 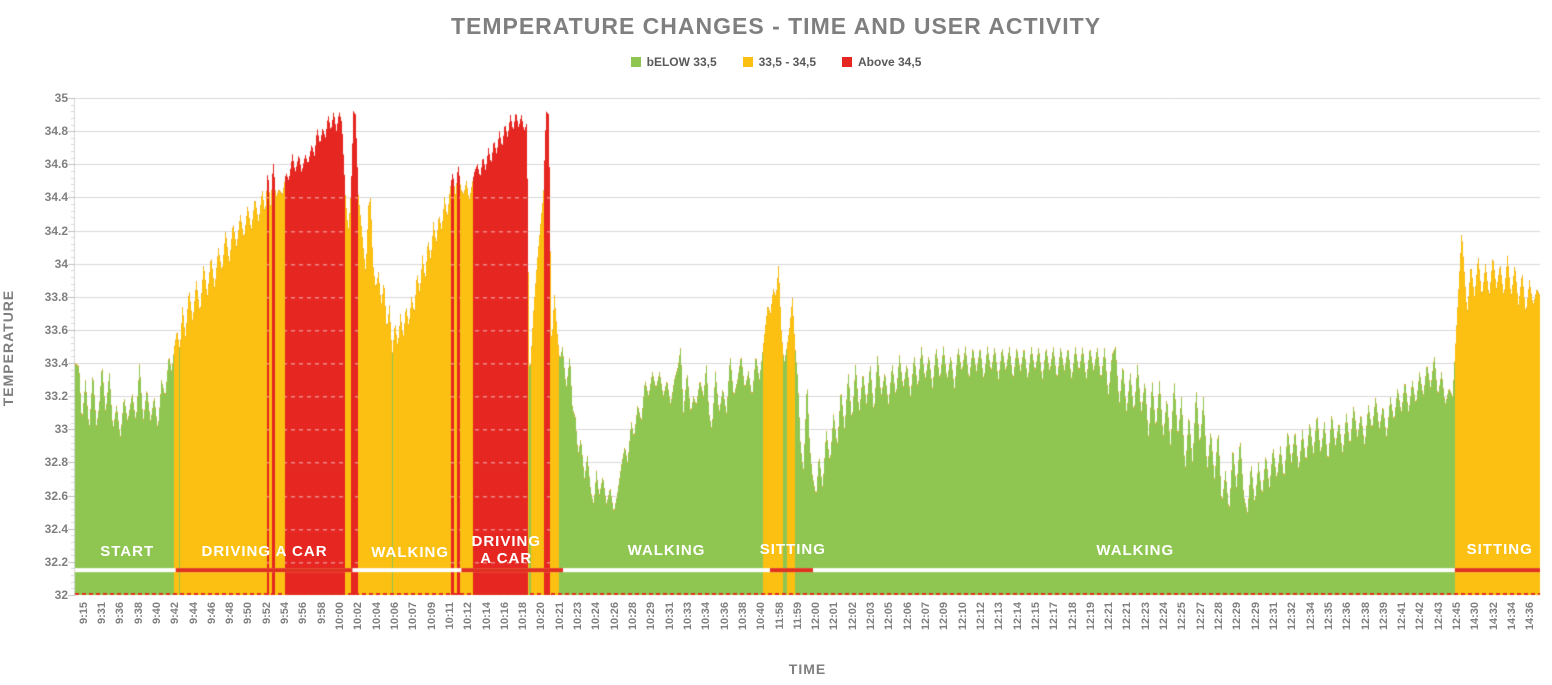 What do you see at coordinates (61, 595) in the screenshot?
I see `y-tick-label: 32` at bounding box center [61, 595].